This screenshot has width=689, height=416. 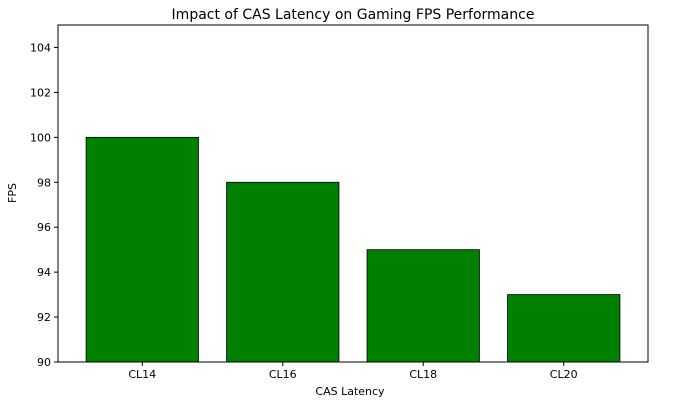 I want to click on x-tick-label: CL14, so click(x=142, y=374).